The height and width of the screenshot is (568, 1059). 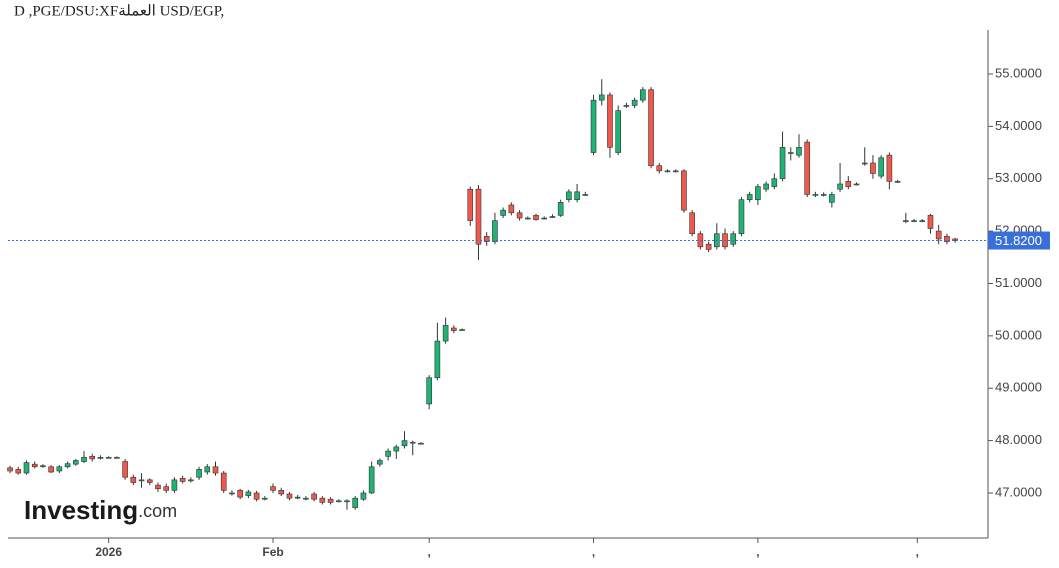 I want to click on watermark-suffix: .com, so click(x=157, y=511).